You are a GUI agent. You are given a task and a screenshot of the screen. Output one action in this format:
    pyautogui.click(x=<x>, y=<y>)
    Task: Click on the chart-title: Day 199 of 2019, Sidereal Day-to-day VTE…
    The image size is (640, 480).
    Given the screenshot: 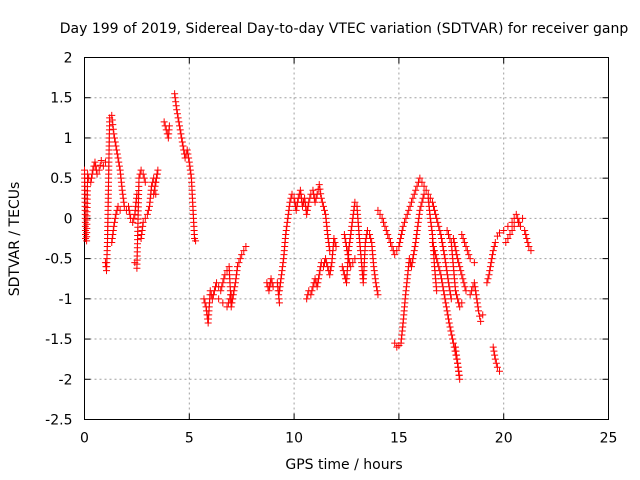 What is the action you would take?
    pyautogui.click(x=344, y=29)
    